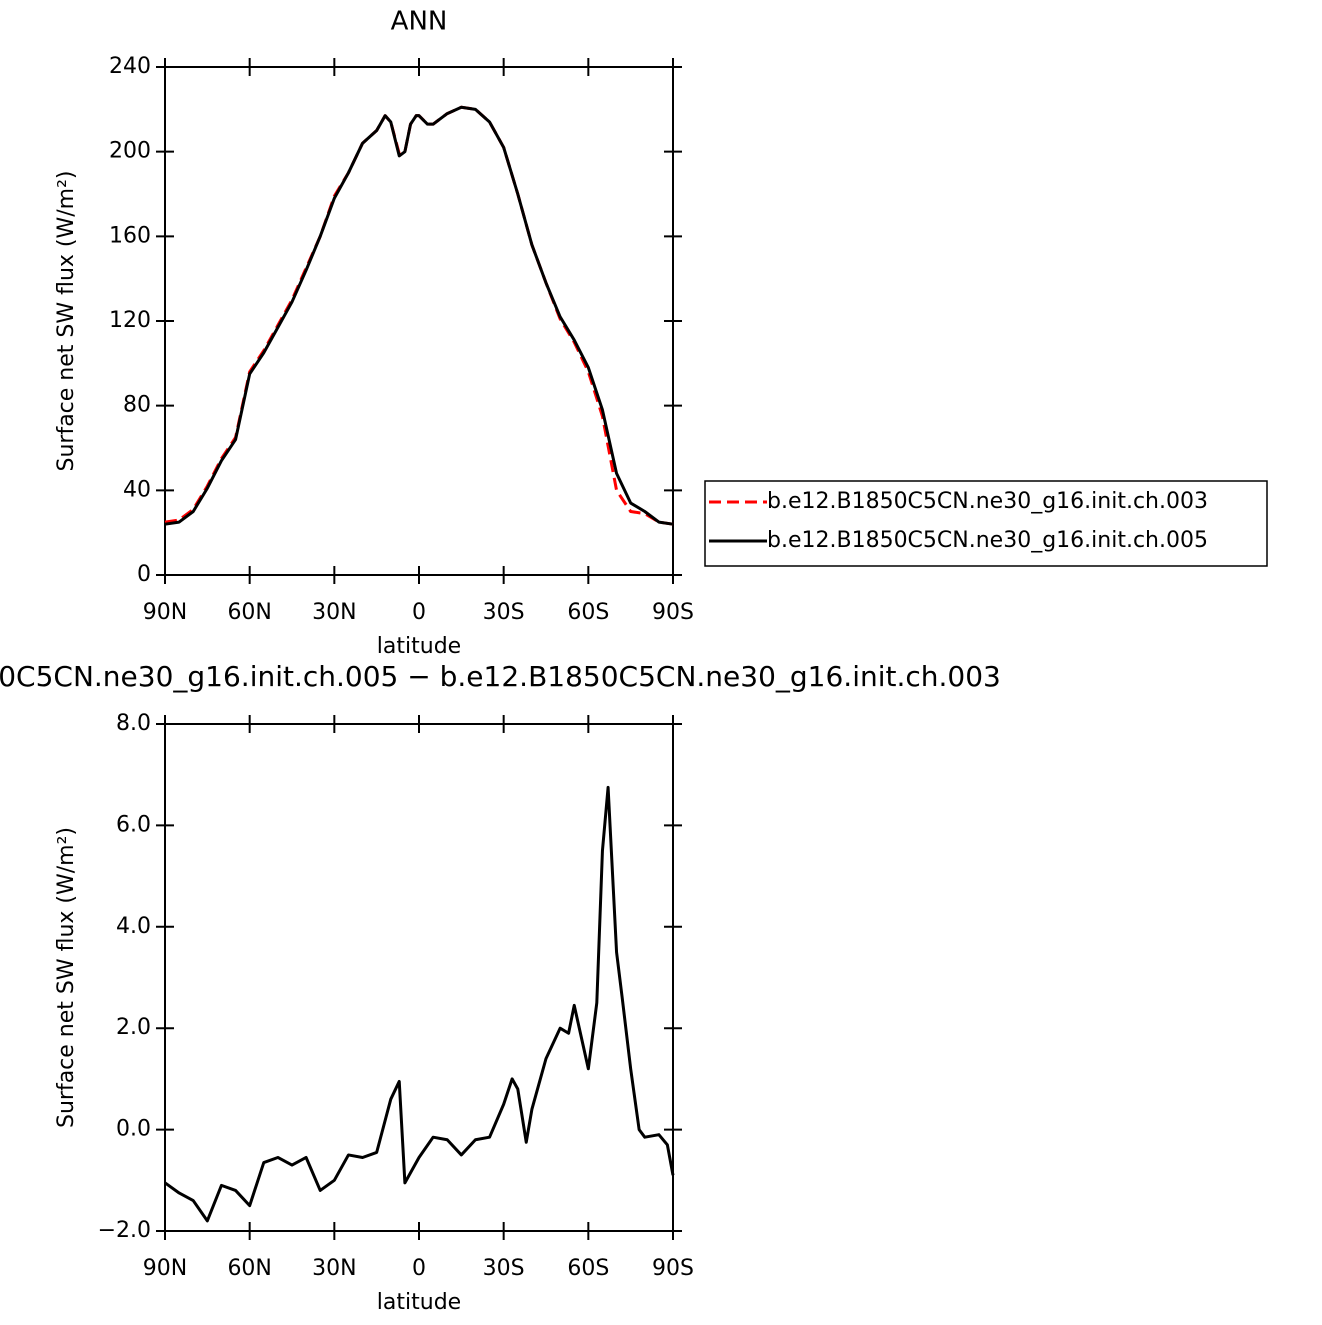 This screenshot has width=1322, height=1325. Describe the element at coordinates (986, 523) in the screenshot. I see `legend-box` at that location.